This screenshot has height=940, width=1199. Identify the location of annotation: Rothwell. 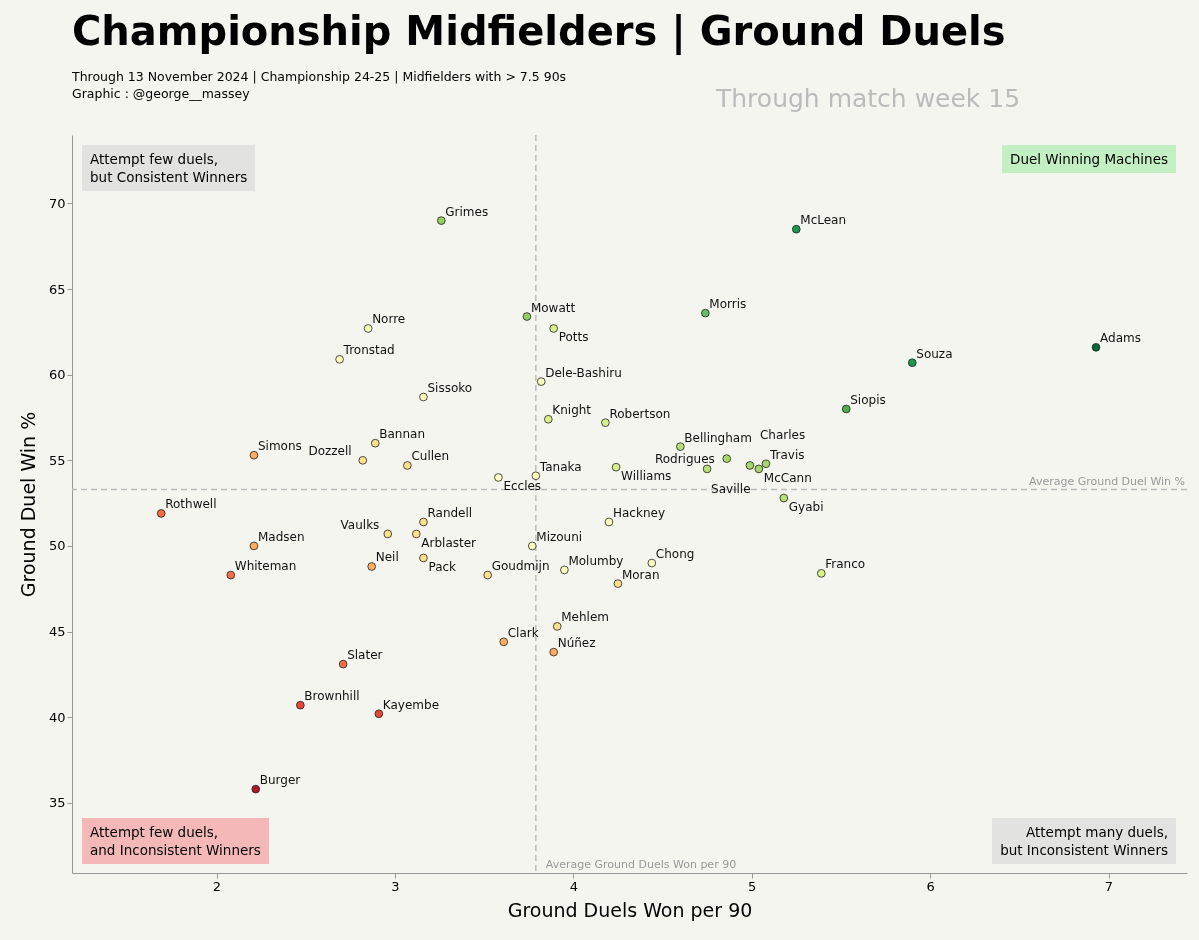
(191, 504).